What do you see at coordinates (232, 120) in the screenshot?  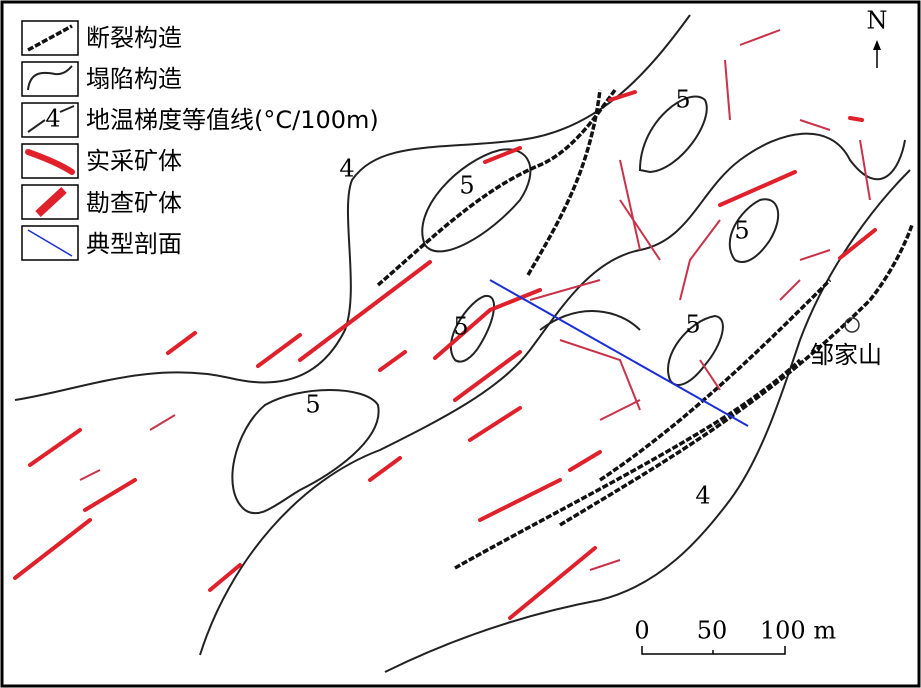 I see `legend-label: 地温梯度等值线(°C/100m)` at bounding box center [232, 120].